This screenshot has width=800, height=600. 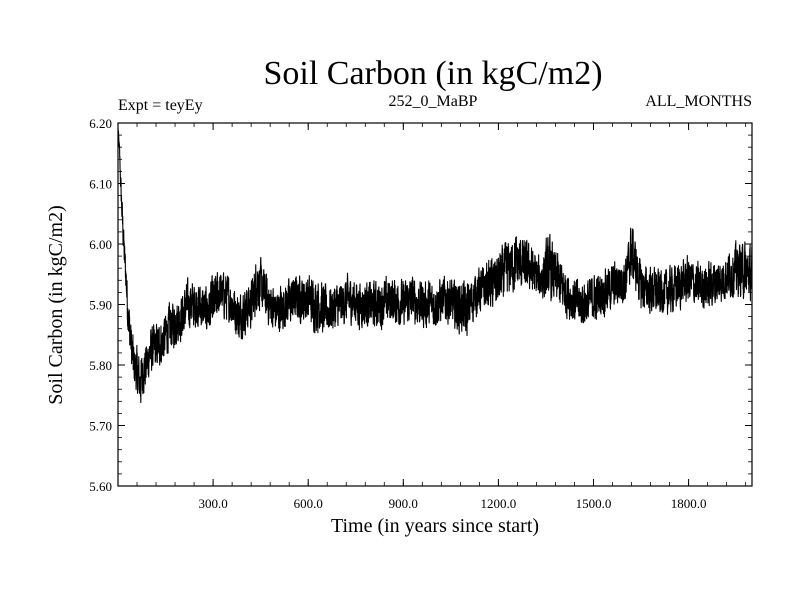 I want to click on y-tick-label: 5.70, so click(x=100, y=426).